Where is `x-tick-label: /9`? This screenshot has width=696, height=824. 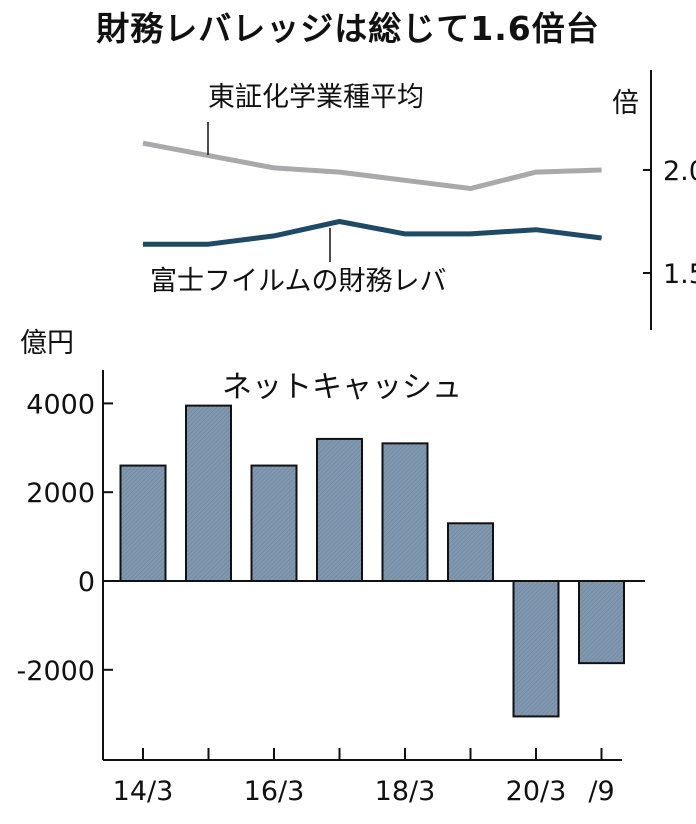 x-tick-label: /9 is located at coordinates (601, 791).